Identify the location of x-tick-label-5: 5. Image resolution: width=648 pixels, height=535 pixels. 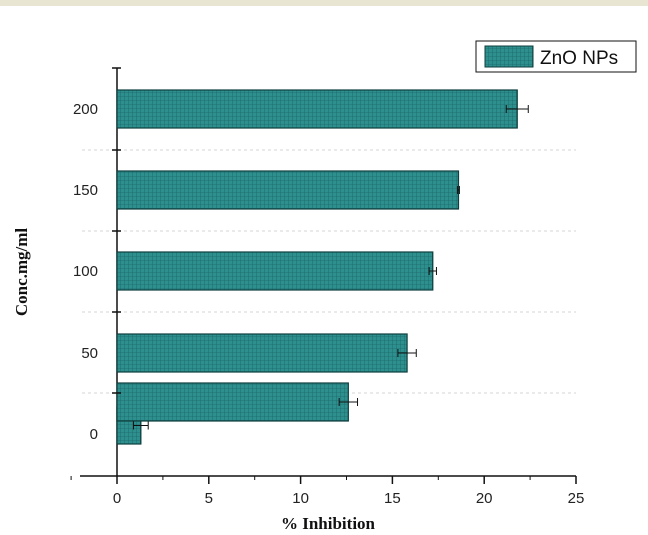
(209, 498).